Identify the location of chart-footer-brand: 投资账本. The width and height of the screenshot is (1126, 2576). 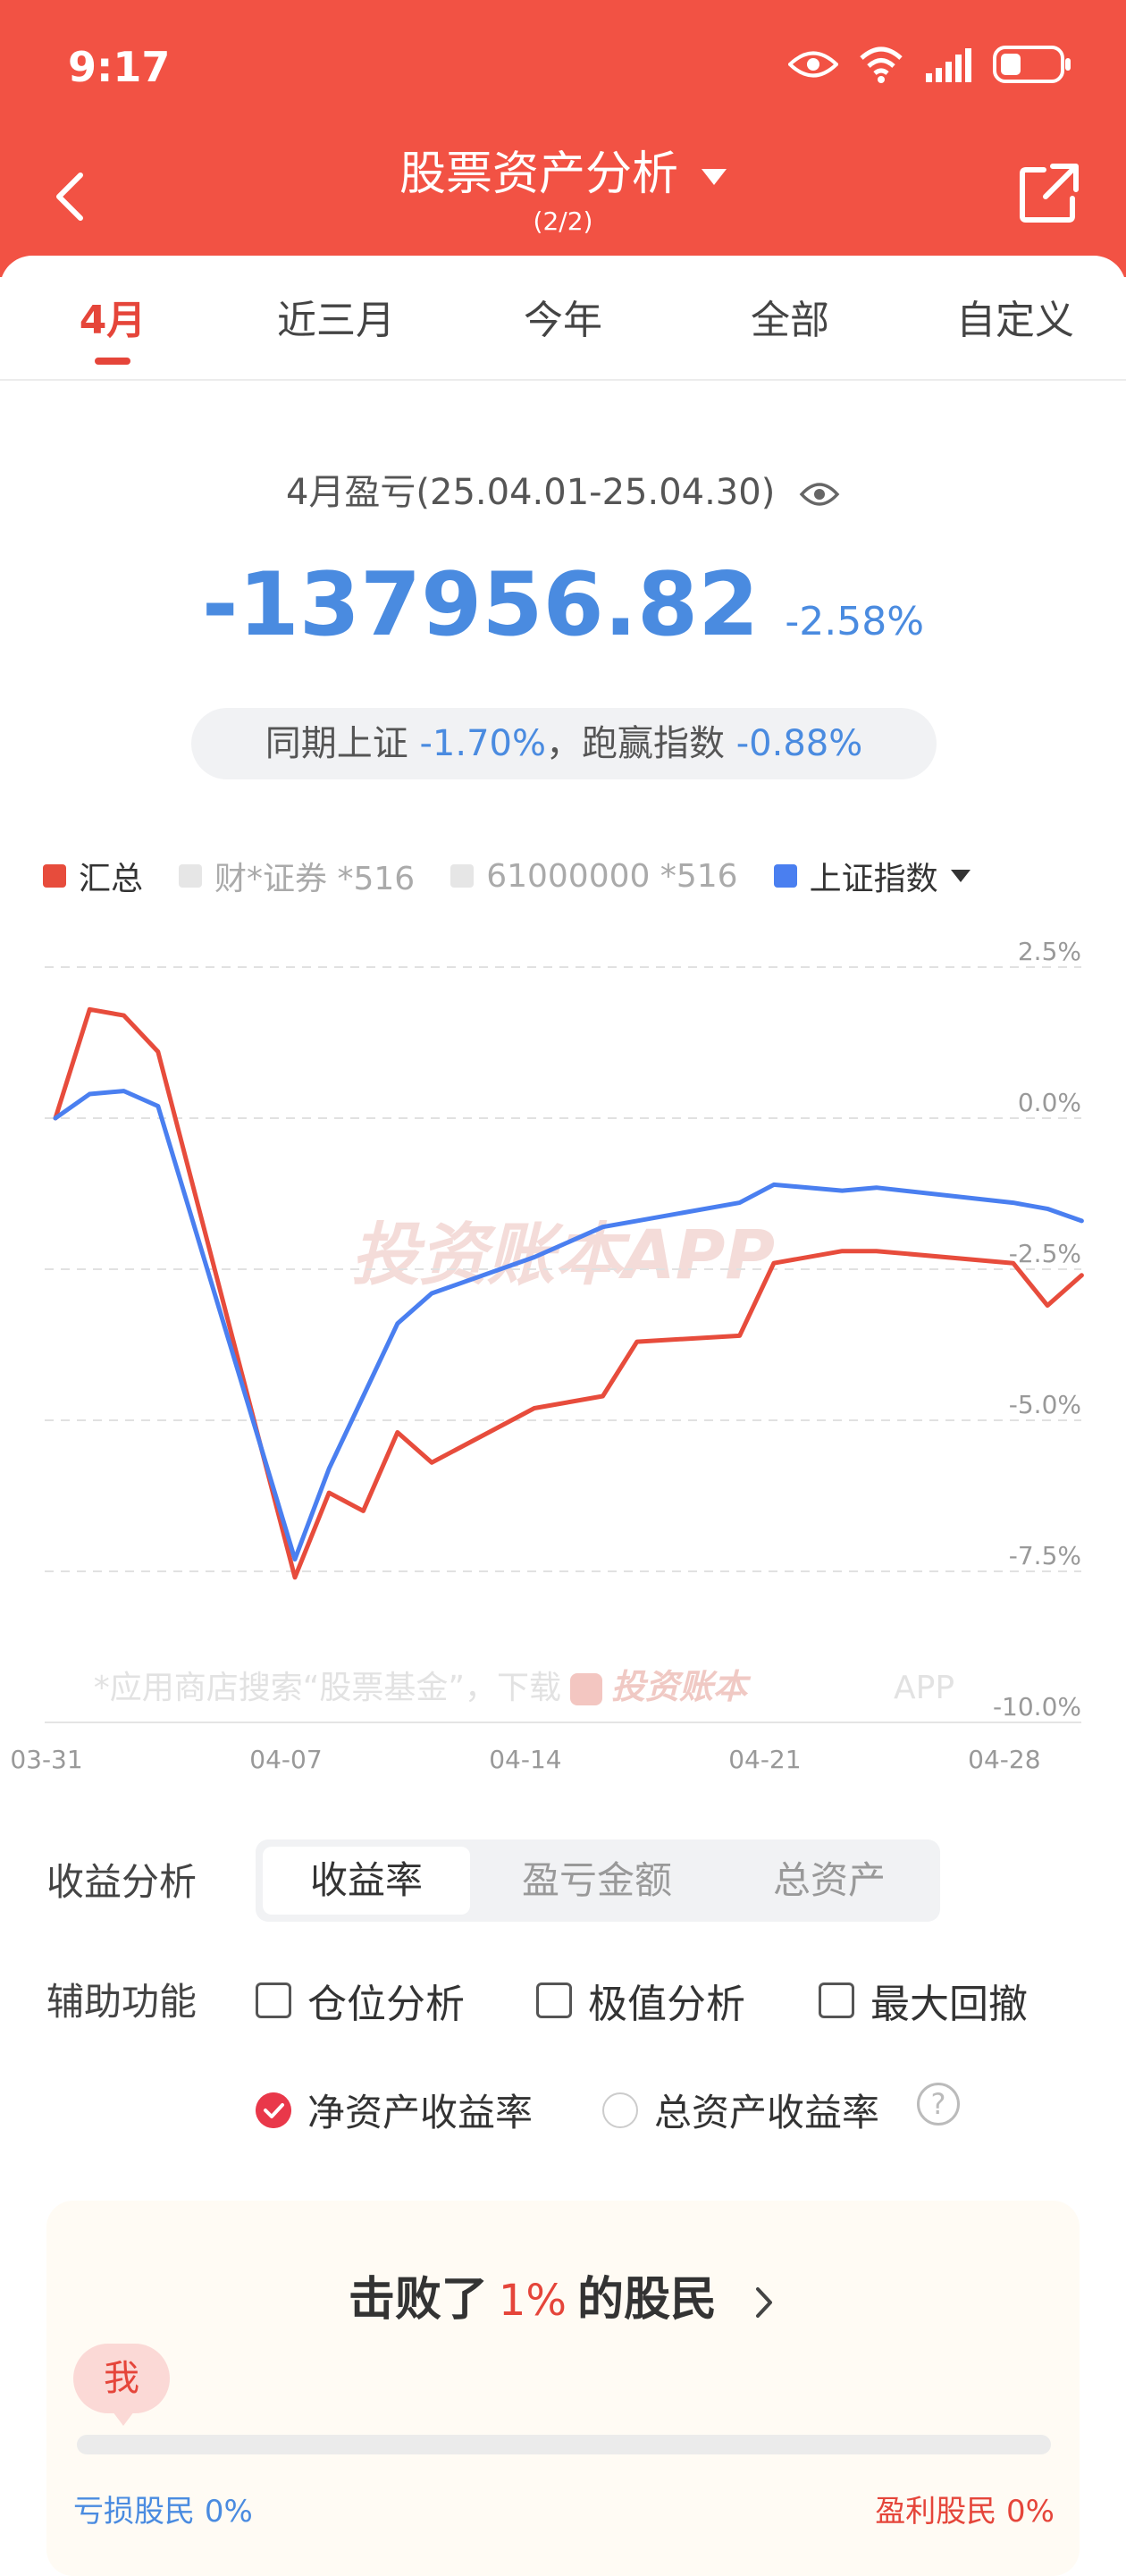
(681, 1687).